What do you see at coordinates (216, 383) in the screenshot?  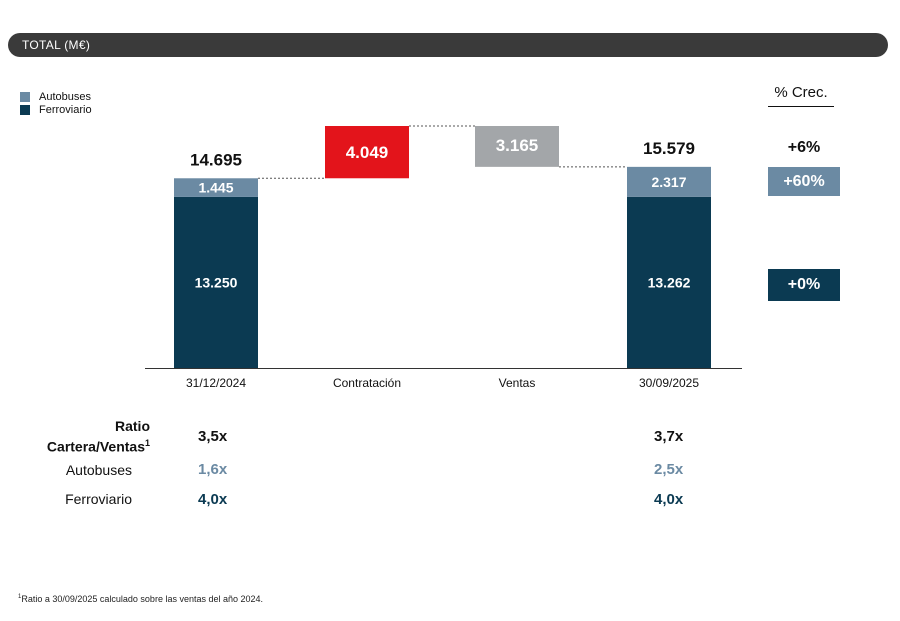 I see `x-tick-label-0: 31/12/2024` at bounding box center [216, 383].